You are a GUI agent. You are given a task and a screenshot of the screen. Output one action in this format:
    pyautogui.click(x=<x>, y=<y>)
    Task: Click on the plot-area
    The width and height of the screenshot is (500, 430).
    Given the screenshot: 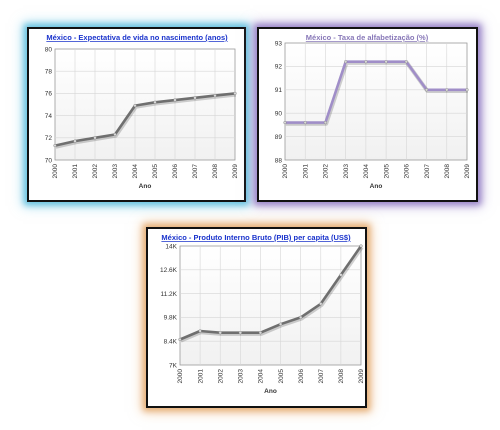 What is the action you would take?
    pyautogui.click(x=270, y=305)
    